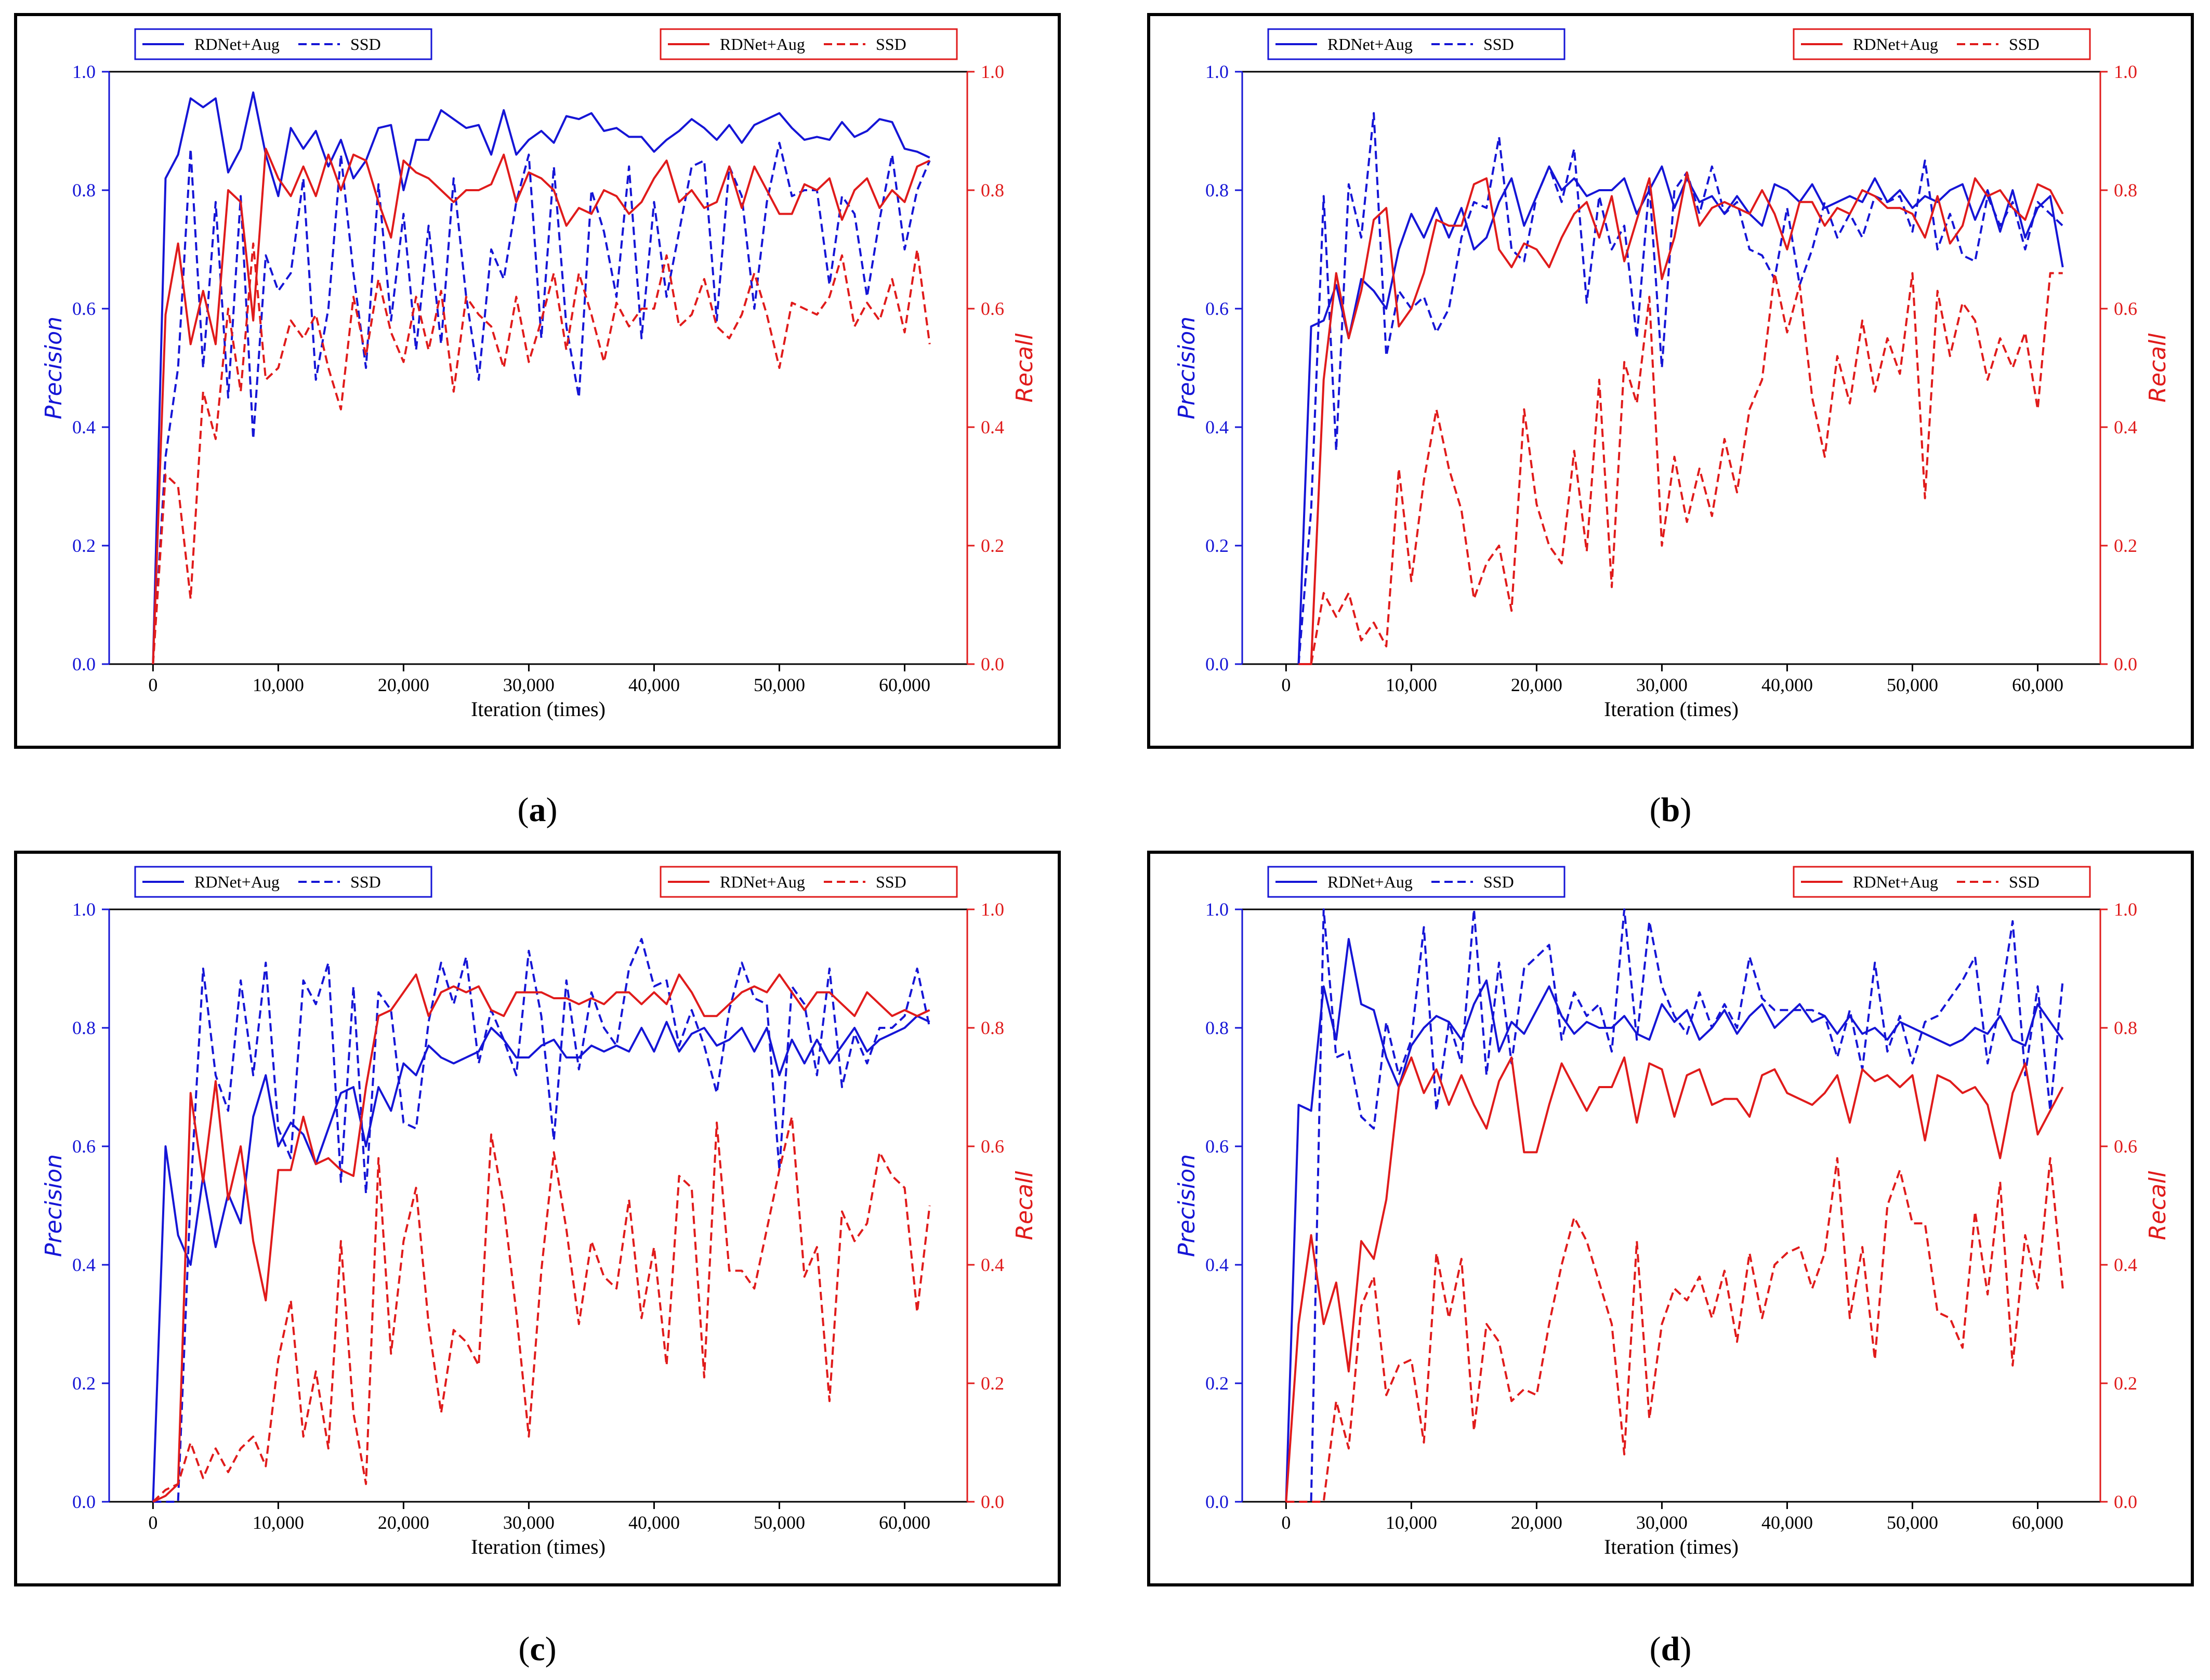 The height and width of the screenshot is (1680, 2210). I want to click on caption-letter: b, so click(1670, 810).